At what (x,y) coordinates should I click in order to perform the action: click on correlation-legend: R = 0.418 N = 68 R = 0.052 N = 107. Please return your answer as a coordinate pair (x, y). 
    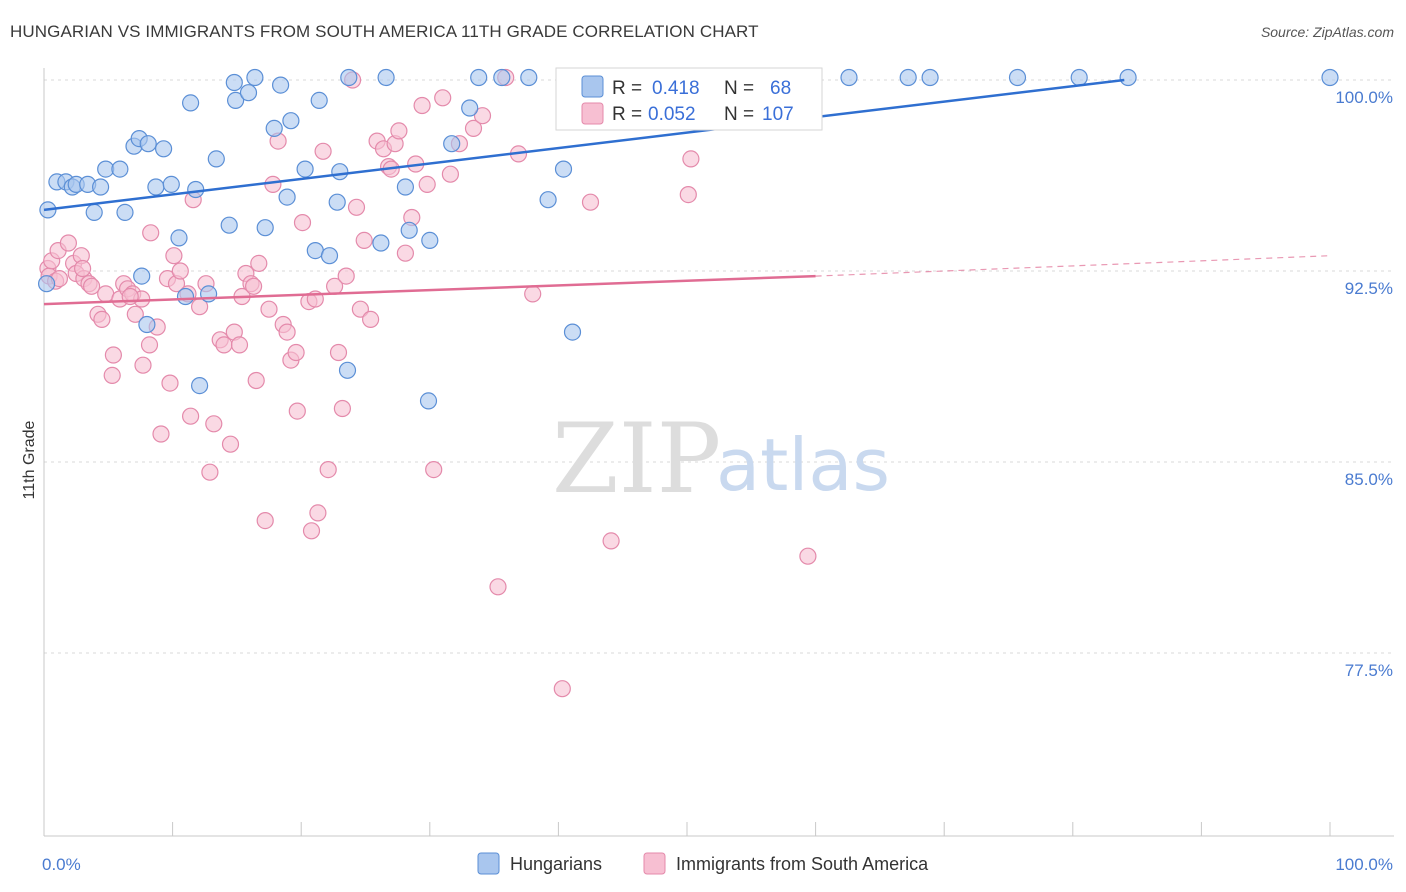
    Looking at the image, I should click on (689, 99).